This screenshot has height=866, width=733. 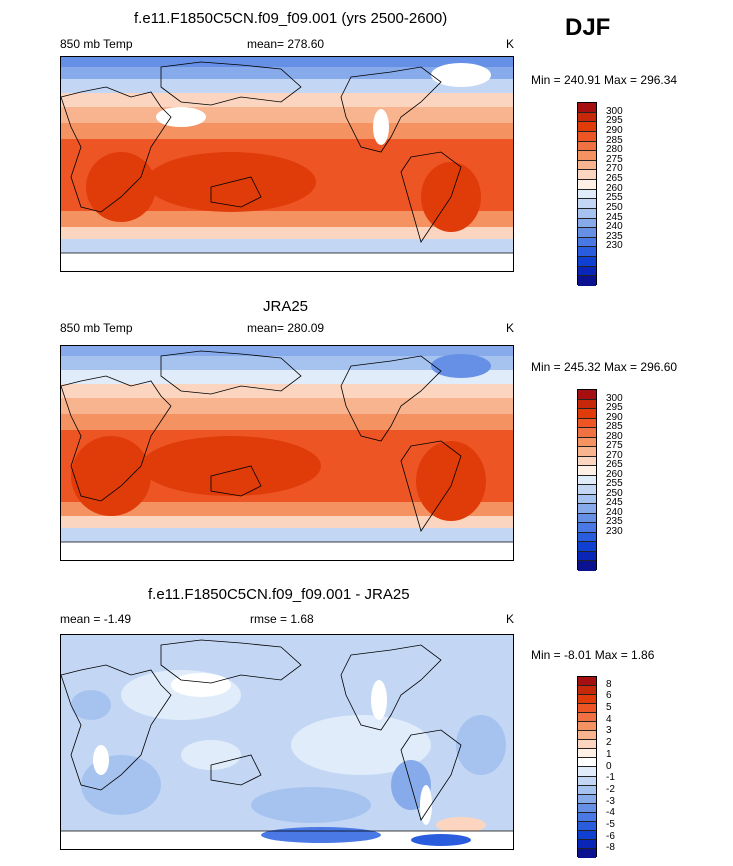 I want to click on panel2-title: JRA25, so click(x=286, y=306).